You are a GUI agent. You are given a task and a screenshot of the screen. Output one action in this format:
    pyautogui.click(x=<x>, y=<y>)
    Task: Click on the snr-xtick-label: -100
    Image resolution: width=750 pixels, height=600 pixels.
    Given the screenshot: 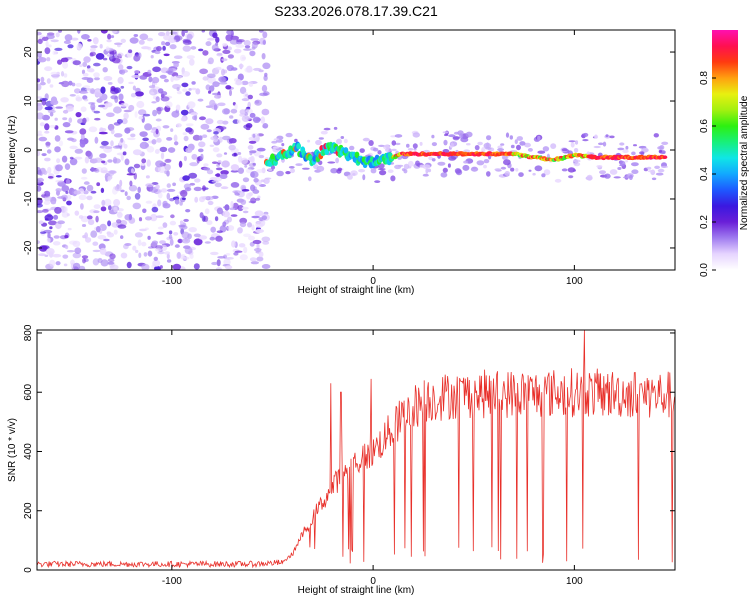 What is the action you would take?
    pyautogui.click(x=172, y=581)
    